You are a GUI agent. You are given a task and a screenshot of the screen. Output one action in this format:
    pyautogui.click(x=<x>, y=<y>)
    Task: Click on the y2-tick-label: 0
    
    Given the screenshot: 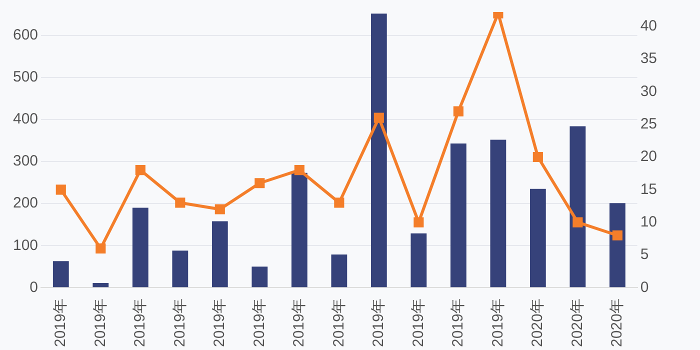 What is the action you would take?
    pyautogui.click(x=644, y=287)
    